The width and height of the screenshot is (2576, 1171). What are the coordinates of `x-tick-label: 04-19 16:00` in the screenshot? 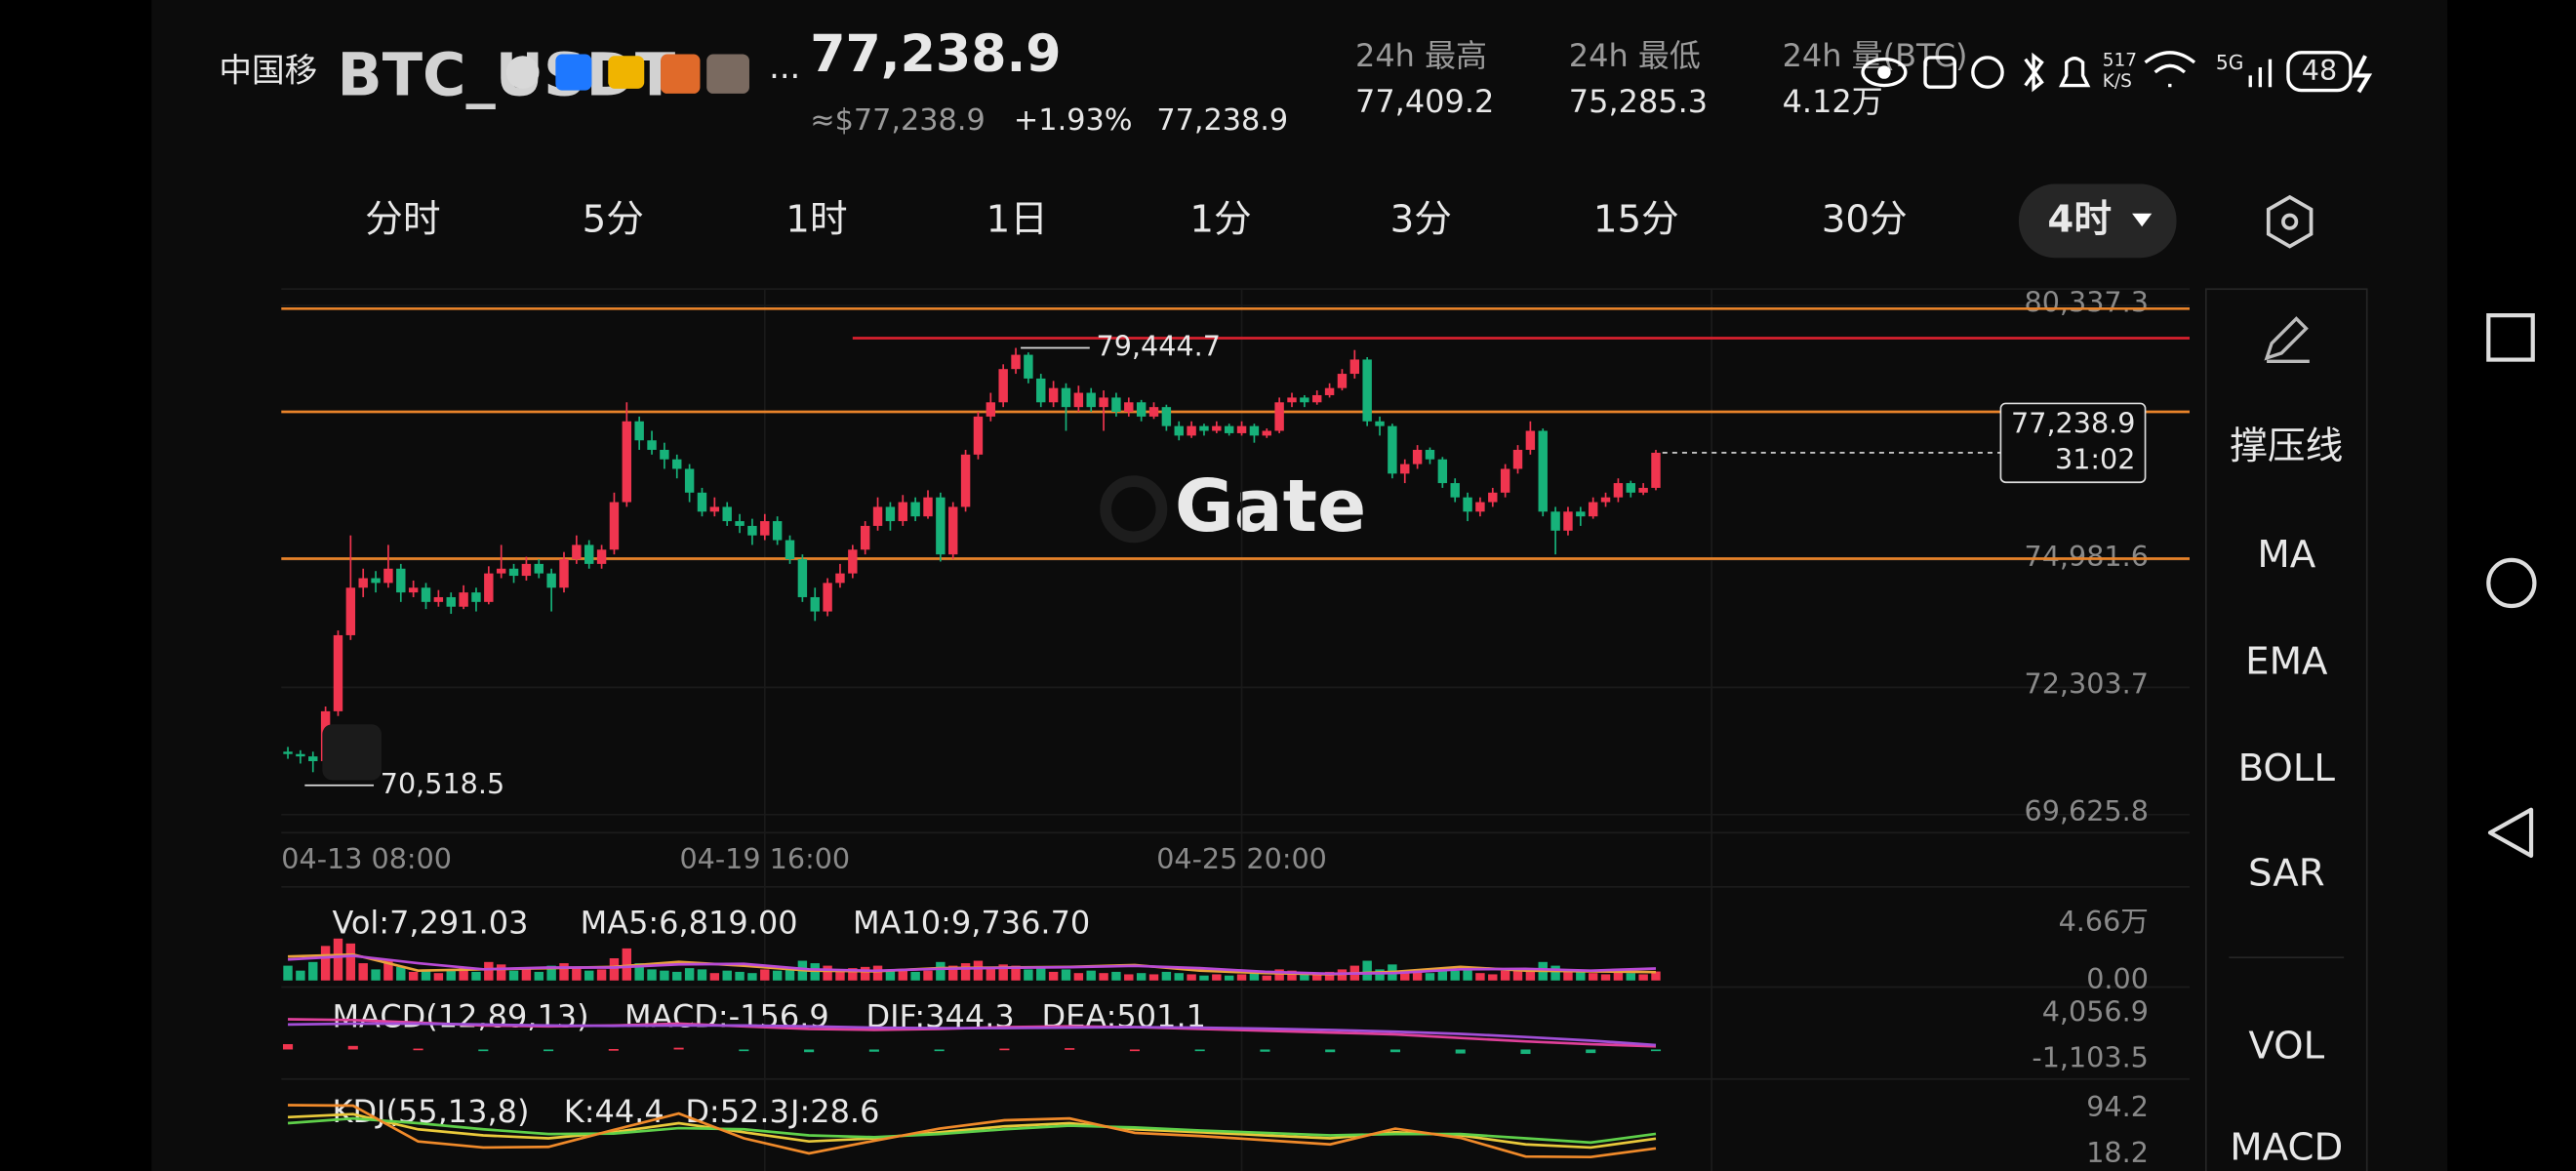 It's located at (764, 858).